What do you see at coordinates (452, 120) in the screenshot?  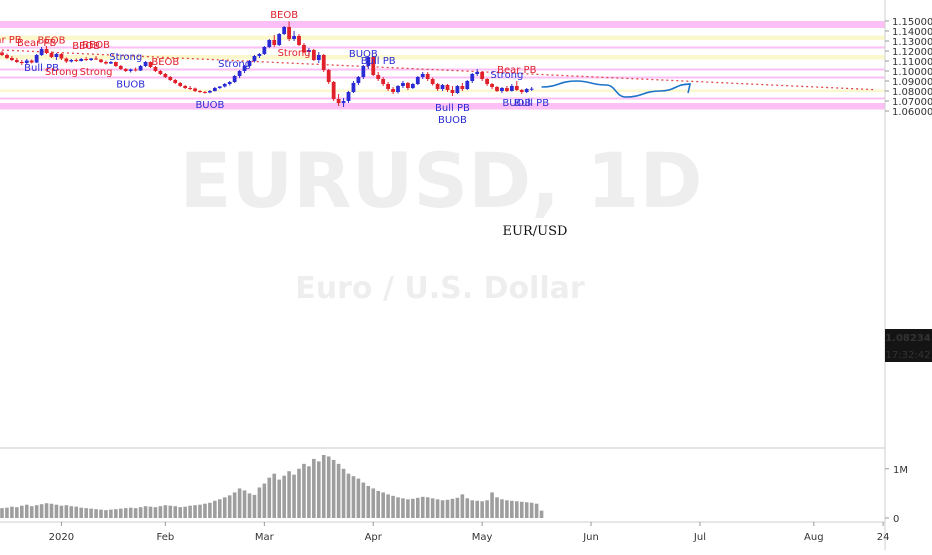 I see `signal-label: BUOB` at bounding box center [452, 120].